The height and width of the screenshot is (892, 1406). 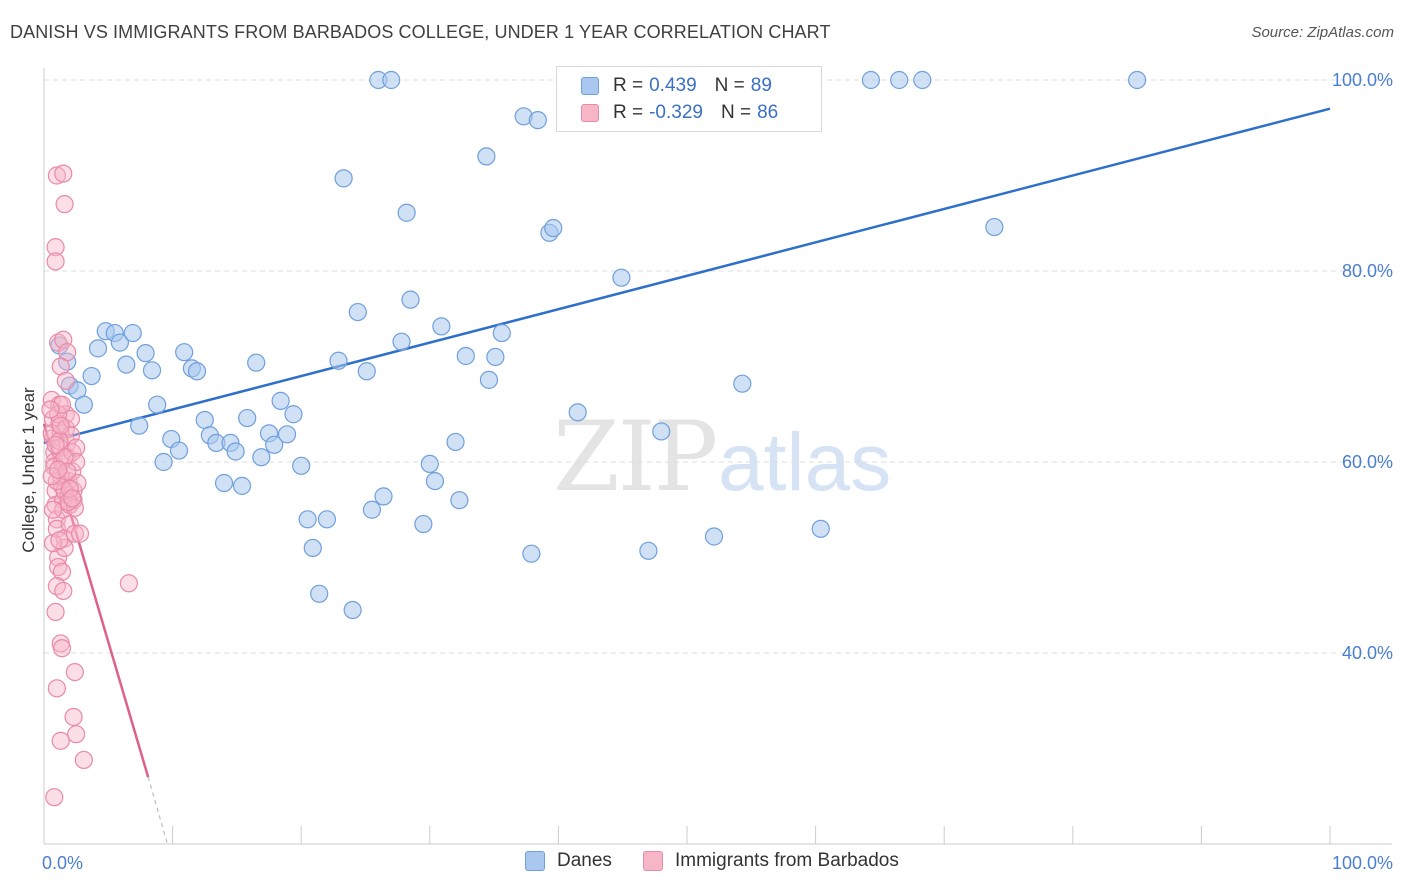 What do you see at coordinates (158, 810) in the screenshot?
I see `trend-line-barbados-extension` at bounding box center [158, 810].